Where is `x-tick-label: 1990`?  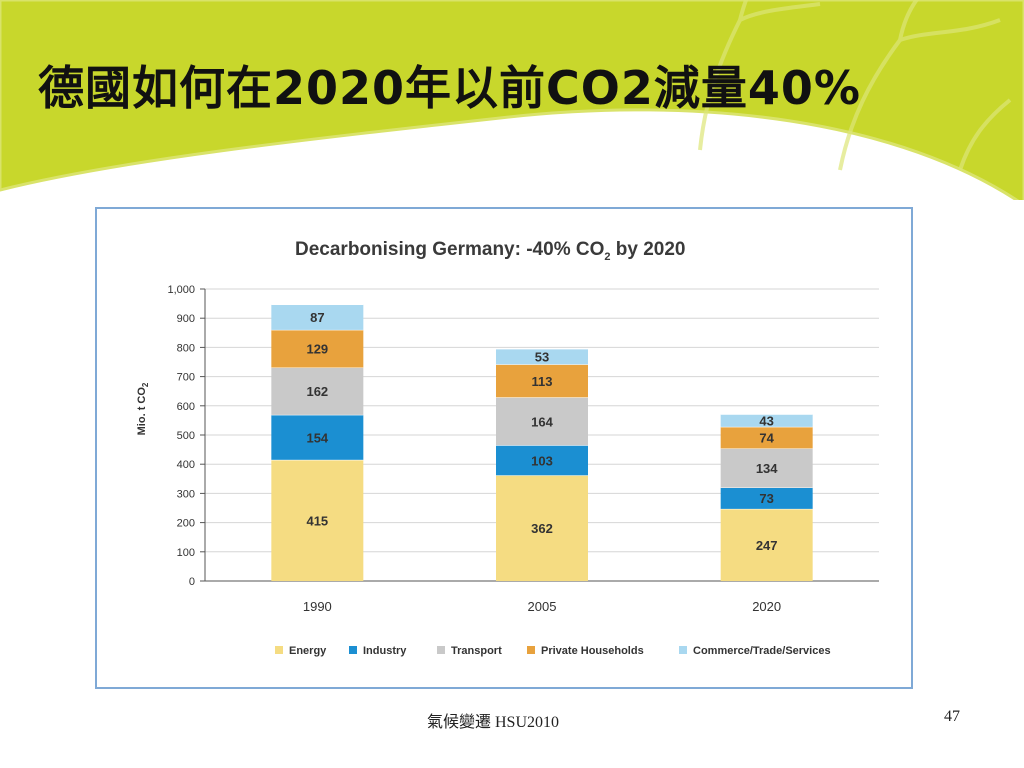
x-tick-label: 1990 is located at coordinates (317, 606).